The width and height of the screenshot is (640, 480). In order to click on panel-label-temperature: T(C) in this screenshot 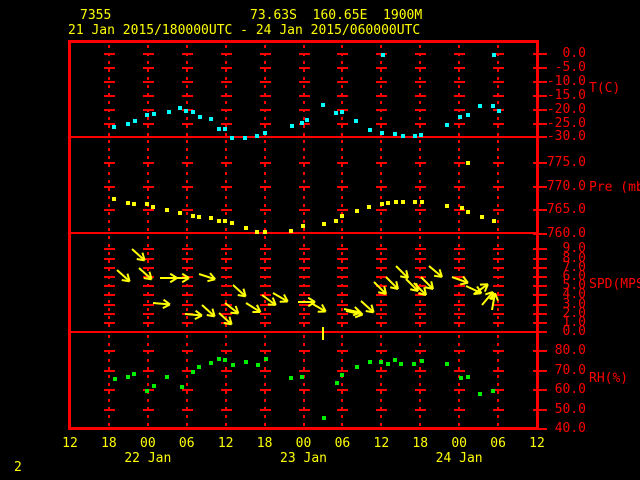, I will do `click(605, 88)`.